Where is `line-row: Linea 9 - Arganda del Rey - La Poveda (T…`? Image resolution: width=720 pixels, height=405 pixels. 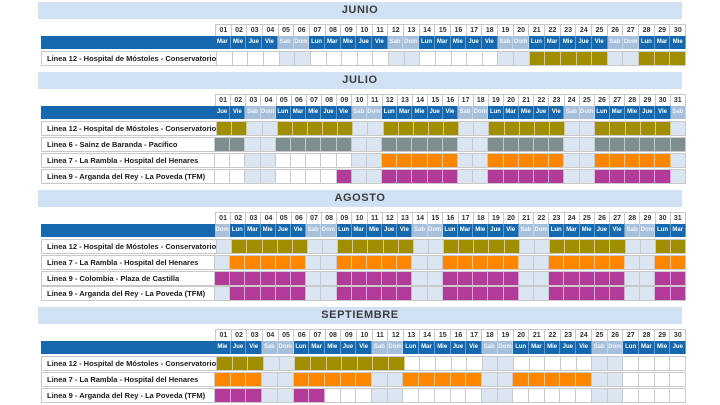
line-row: Linea 9 - Arganda del Rey - La Poveda (T… is located at coordinates (363, 176).